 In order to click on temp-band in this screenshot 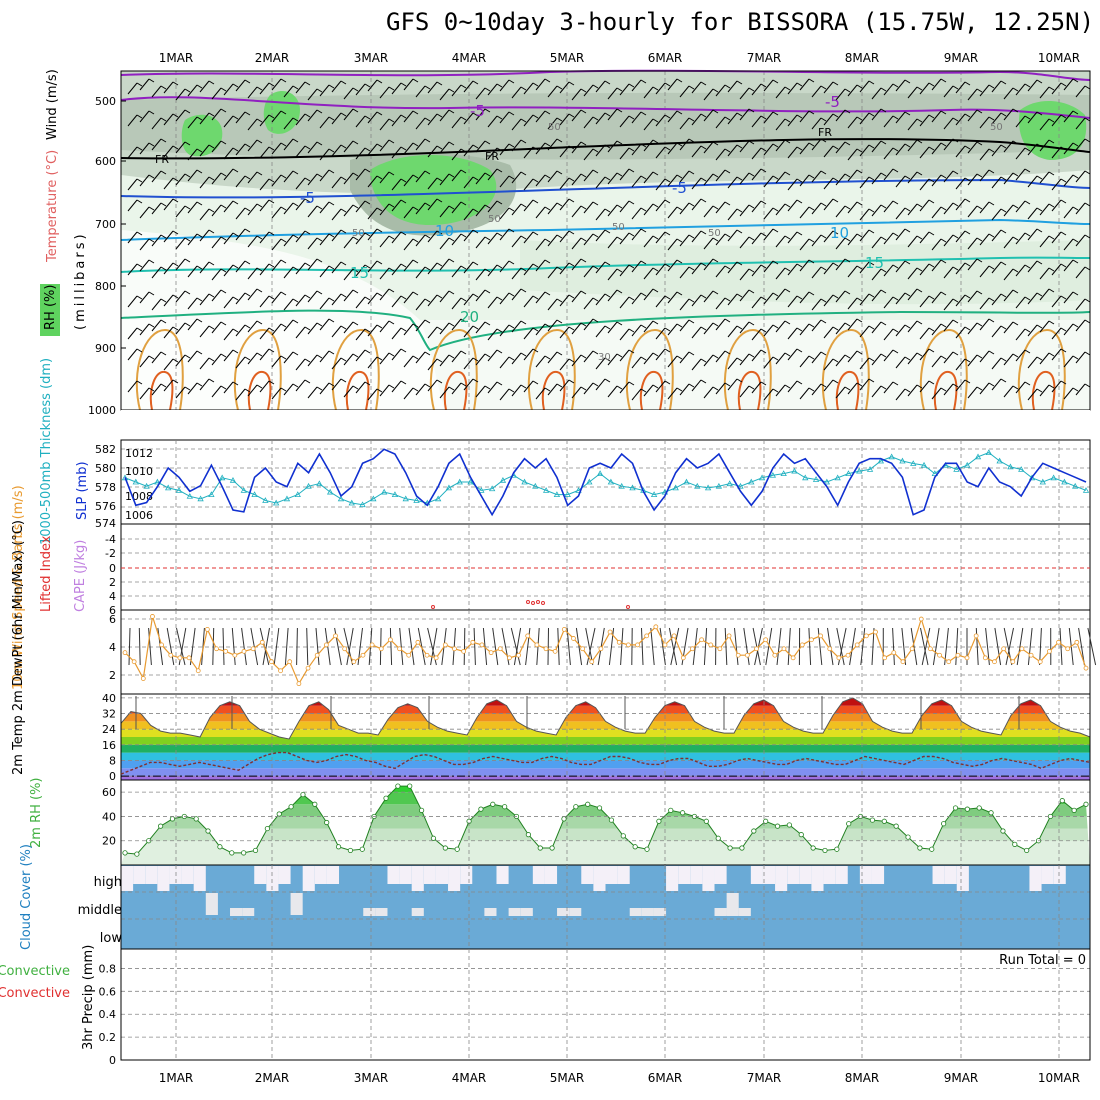, I will do `click(605, 772)`.